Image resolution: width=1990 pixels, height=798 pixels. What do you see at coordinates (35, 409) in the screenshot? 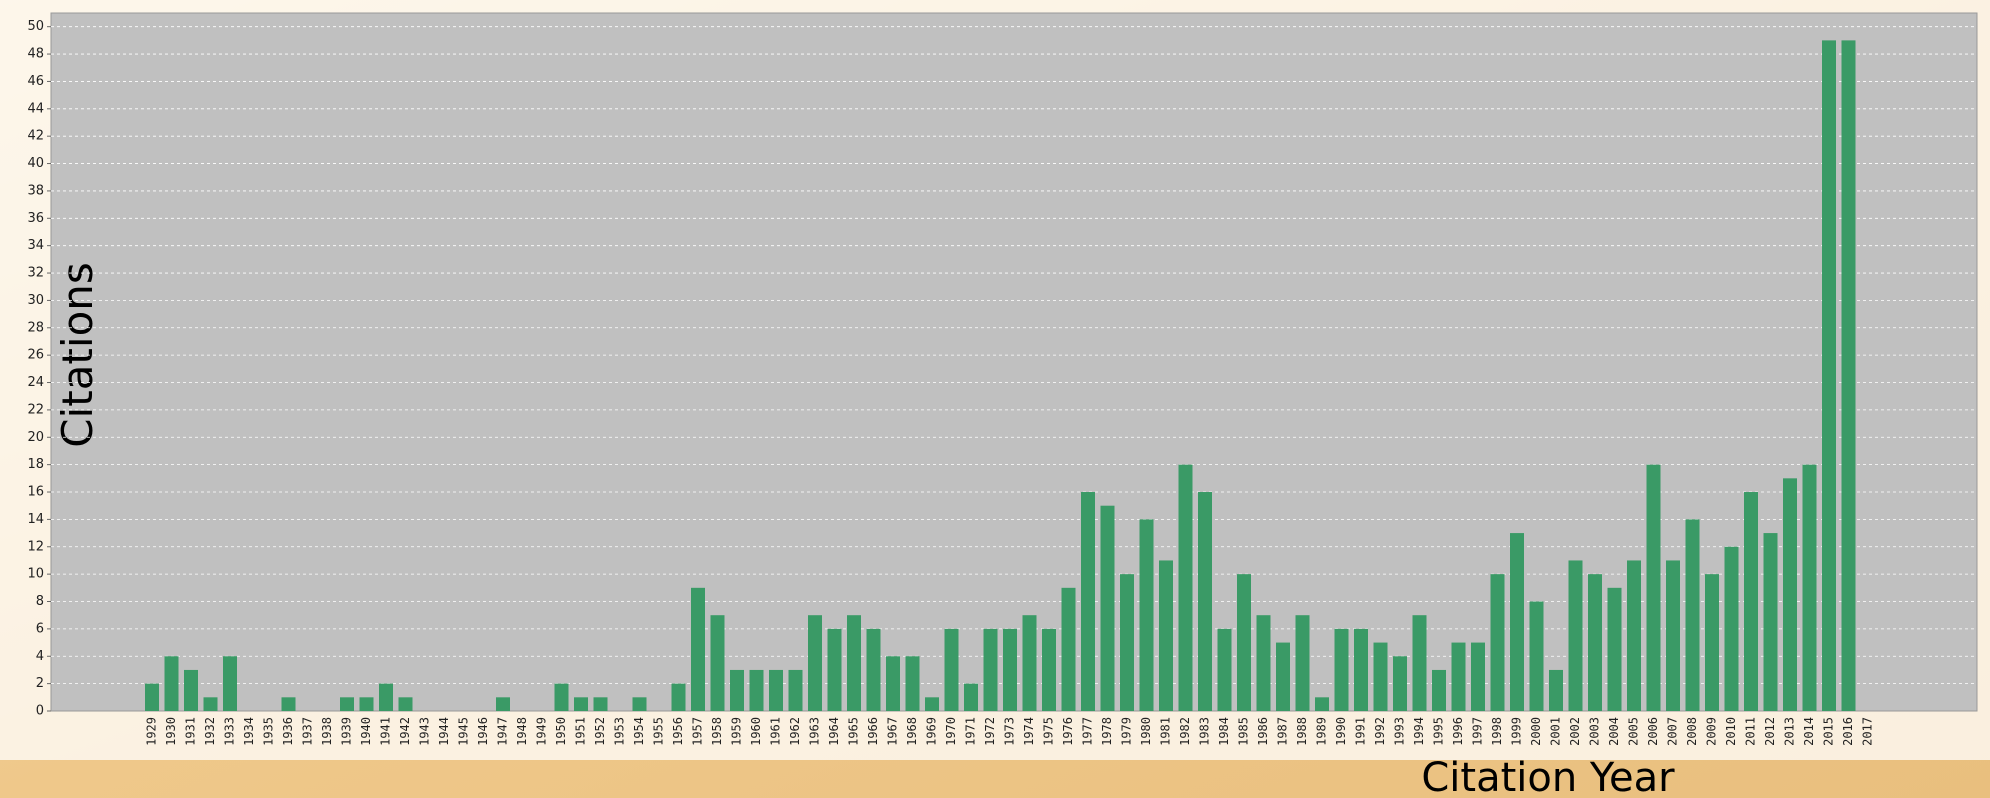
I see `y-tick-label: 22` at bounding box center [35, 409].